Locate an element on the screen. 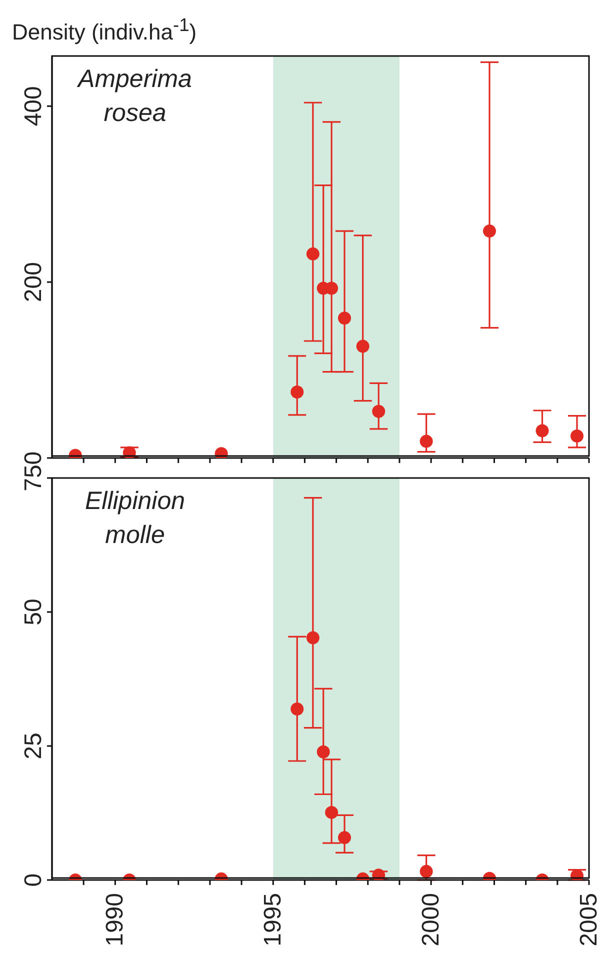 Image resolution: width=603 pixels, height=960 pixels. x-tick-label: 2005 is located at coordinates (589, 919).